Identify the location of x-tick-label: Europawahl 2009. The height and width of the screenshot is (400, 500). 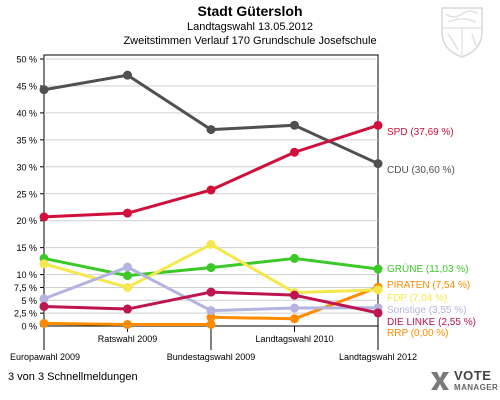
(45, 357).